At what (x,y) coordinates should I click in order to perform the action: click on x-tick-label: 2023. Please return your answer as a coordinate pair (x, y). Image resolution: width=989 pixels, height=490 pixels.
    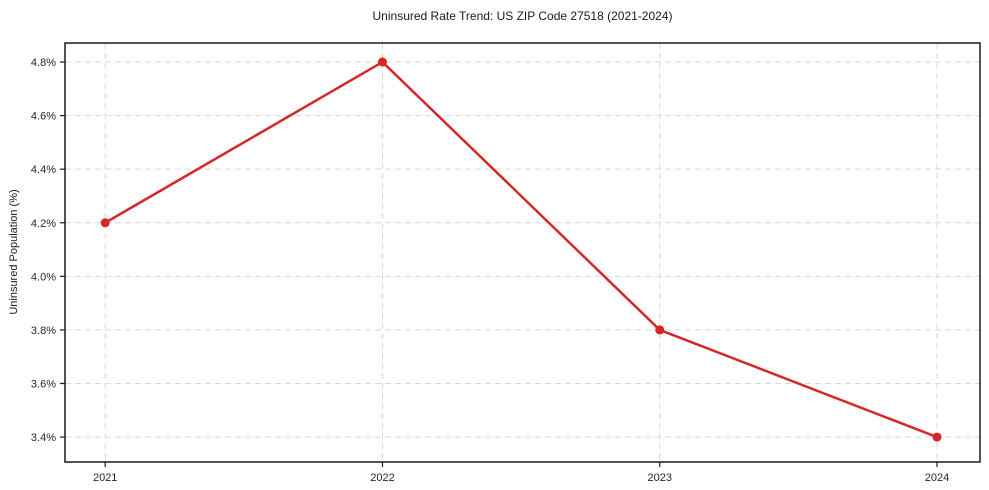
    Looking at the image, I should click on (660, 478).